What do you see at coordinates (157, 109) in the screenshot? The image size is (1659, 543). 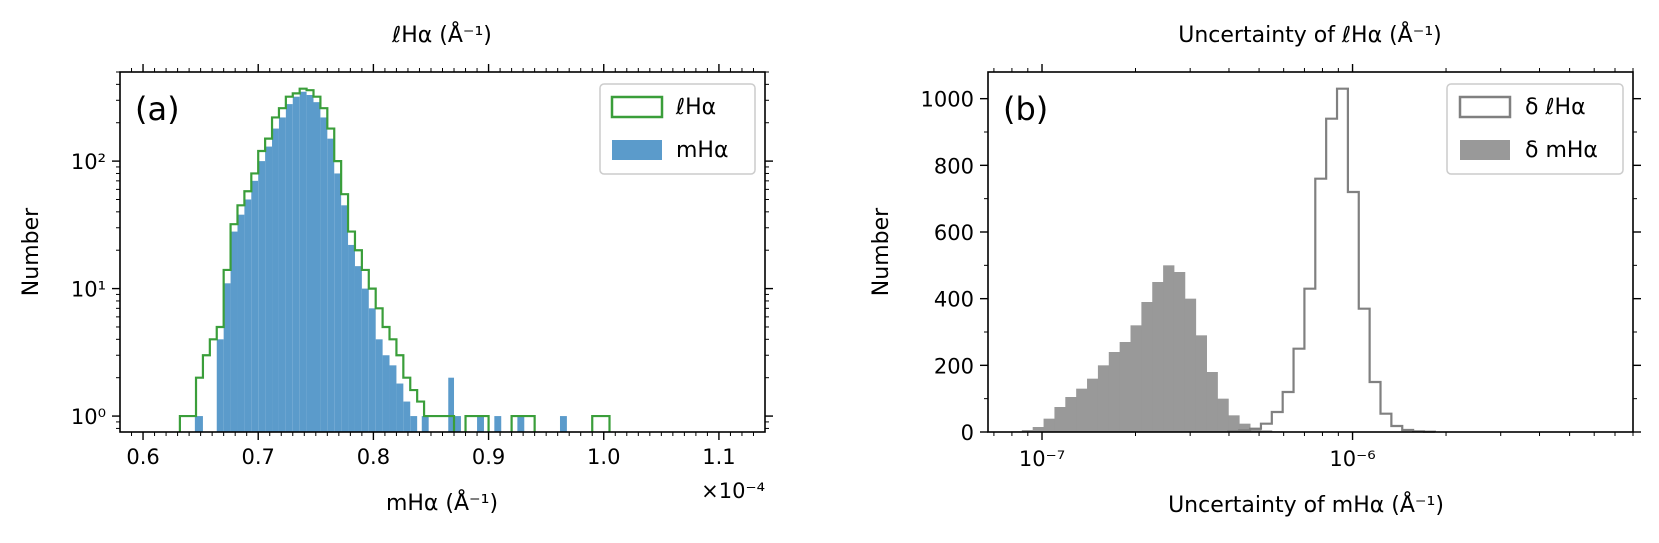 I see `panel-a-label: (a)` at bounding box center [157, 109].